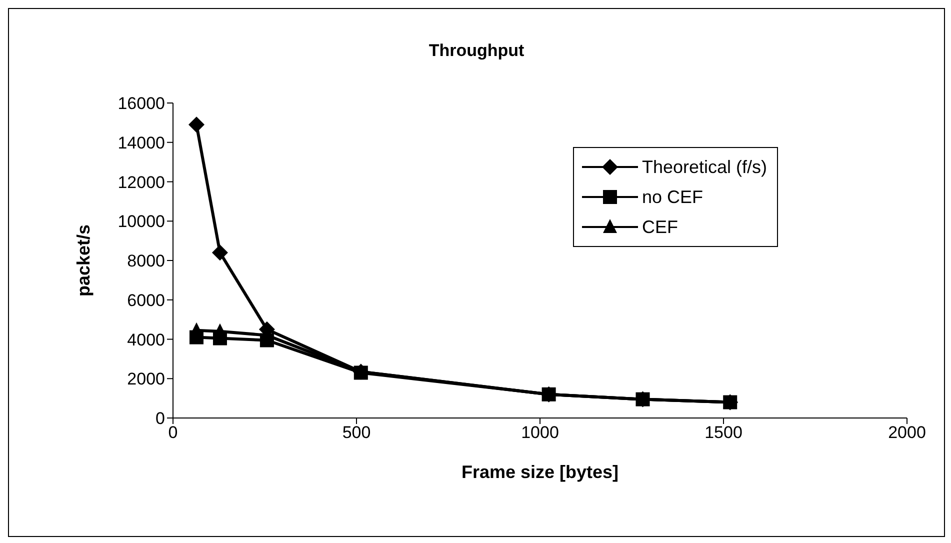 The image size is (951, 543). Describe the element at coordinates (160, 418) in the screenshot. I see `y-tick-label: 0` at that location.